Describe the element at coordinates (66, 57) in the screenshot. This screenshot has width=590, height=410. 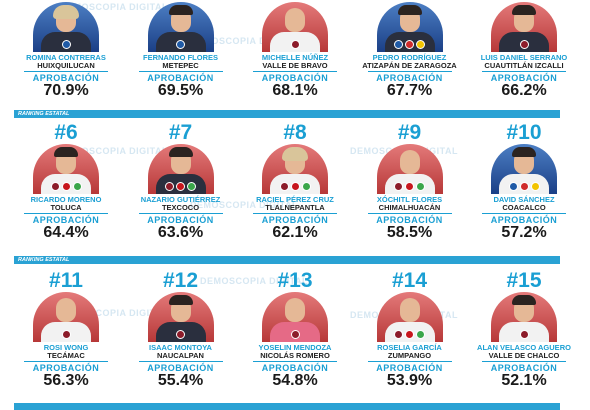
I see `candidate-name: ROMINA CONTRERAS` at that location.